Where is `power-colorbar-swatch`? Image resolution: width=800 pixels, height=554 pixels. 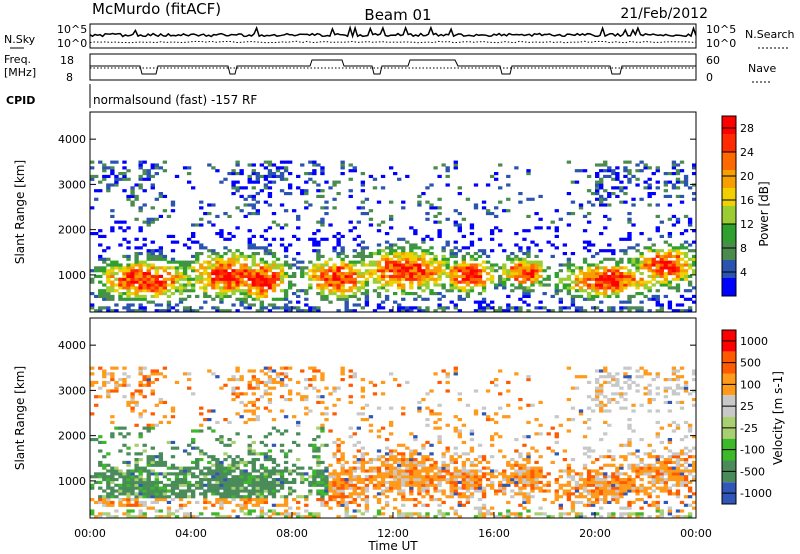 power-colorbar-swatch is located at coordinates (729, 125).